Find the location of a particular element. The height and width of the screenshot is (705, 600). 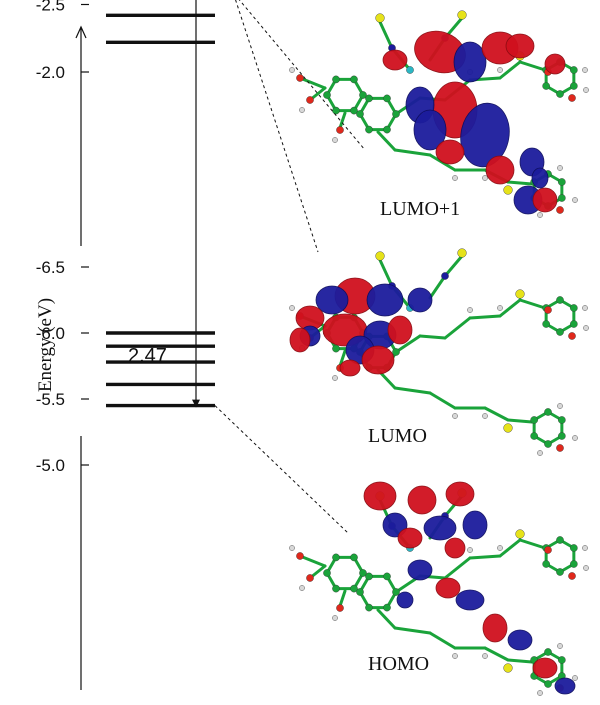

energy-axis: -2.0-2.5-3.0-5.0-5.5-6.0-6.5 Energy (eV) is located at coordinates (62, 345).